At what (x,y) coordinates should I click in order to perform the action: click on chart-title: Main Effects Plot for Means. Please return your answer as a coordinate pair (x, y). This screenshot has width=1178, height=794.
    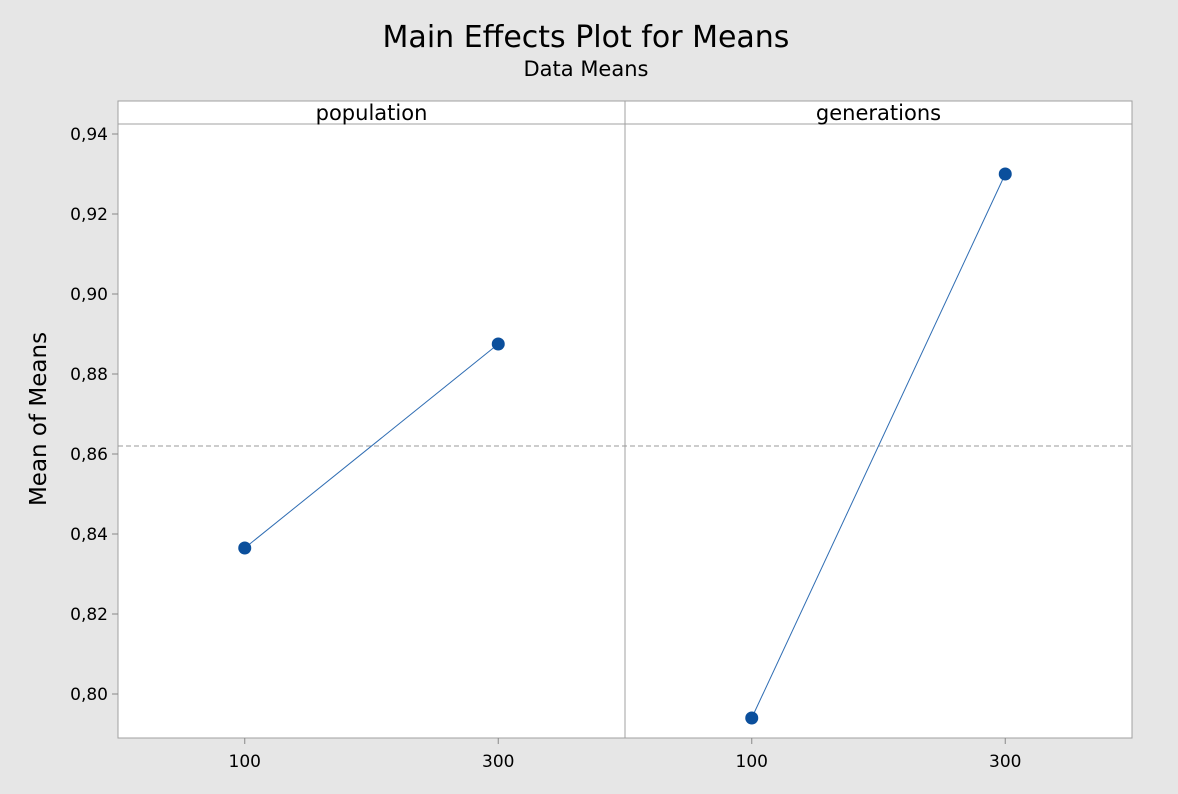
    Looking at the image, I should click on (586, 37).